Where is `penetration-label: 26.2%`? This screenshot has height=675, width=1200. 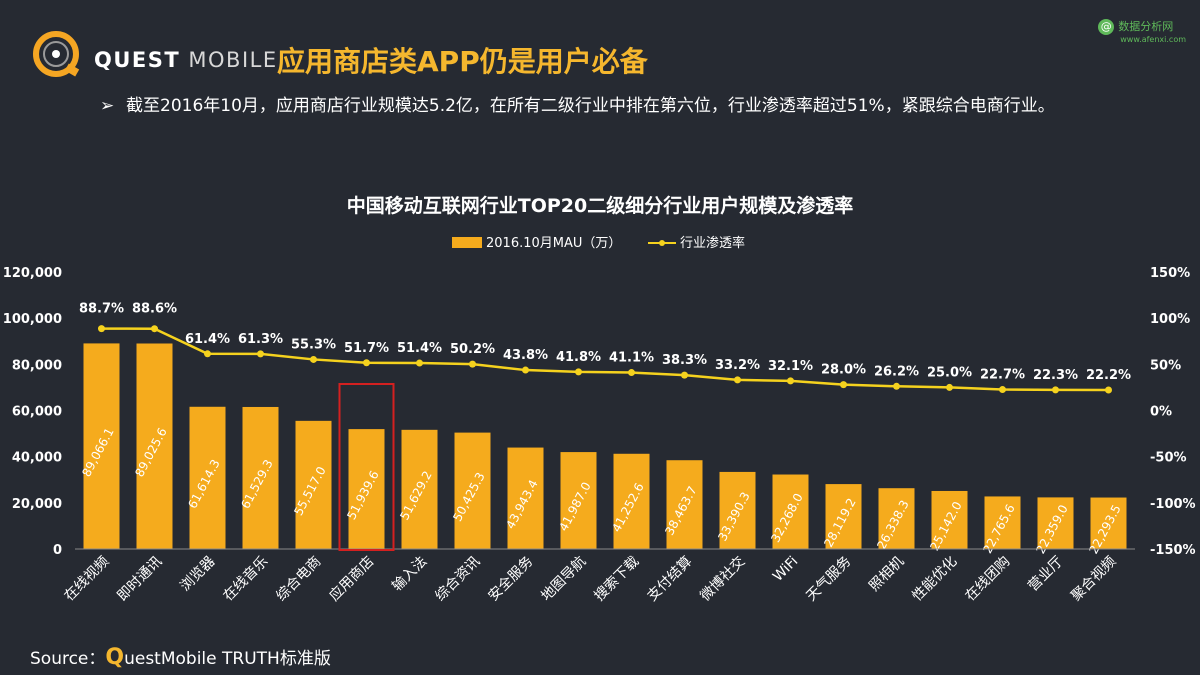
penetration-label: 26.2% is located at coordinates (896, 371).